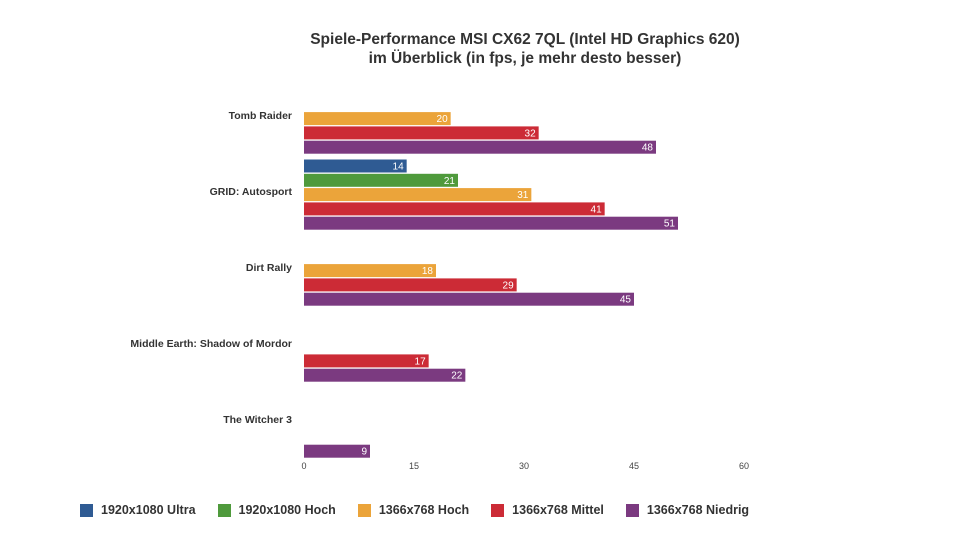 This screenshot has width=960, height=540. I want to click on category-label: GRID: Autosport, so click(251, 192).